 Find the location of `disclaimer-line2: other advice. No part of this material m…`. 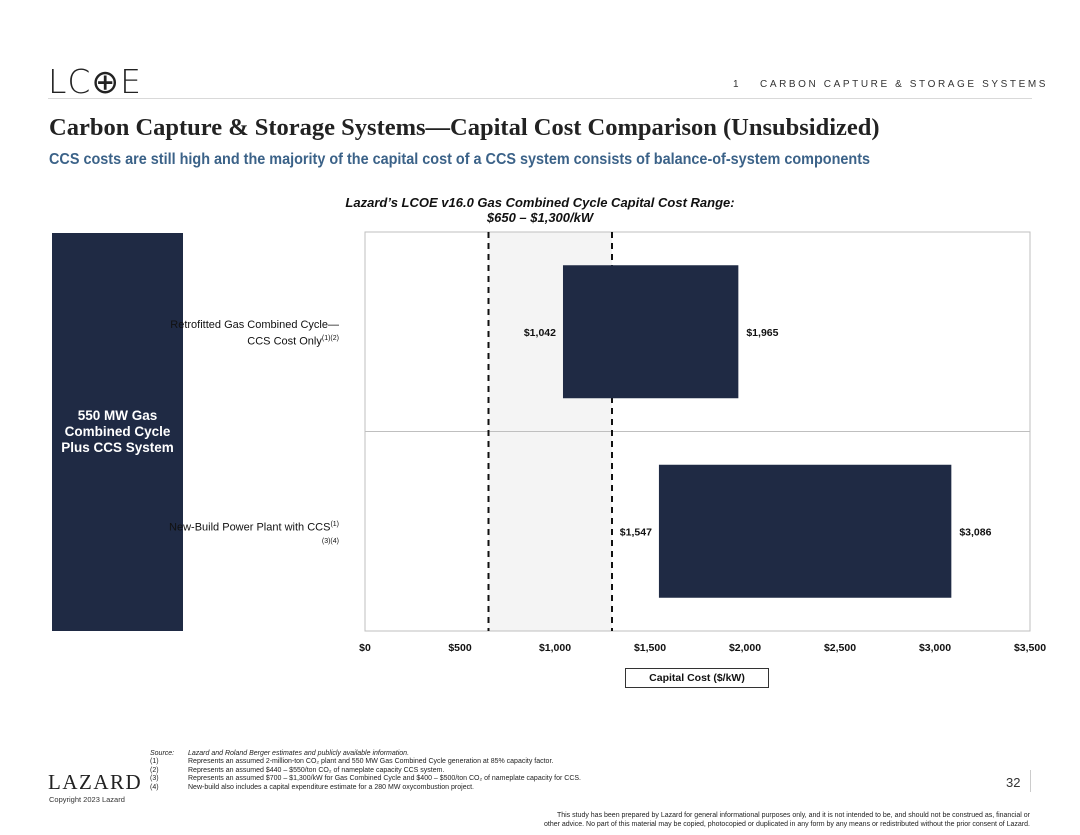

disclaimer-line2: other advice. No part of this material m… is located at coordinates (787, 824).